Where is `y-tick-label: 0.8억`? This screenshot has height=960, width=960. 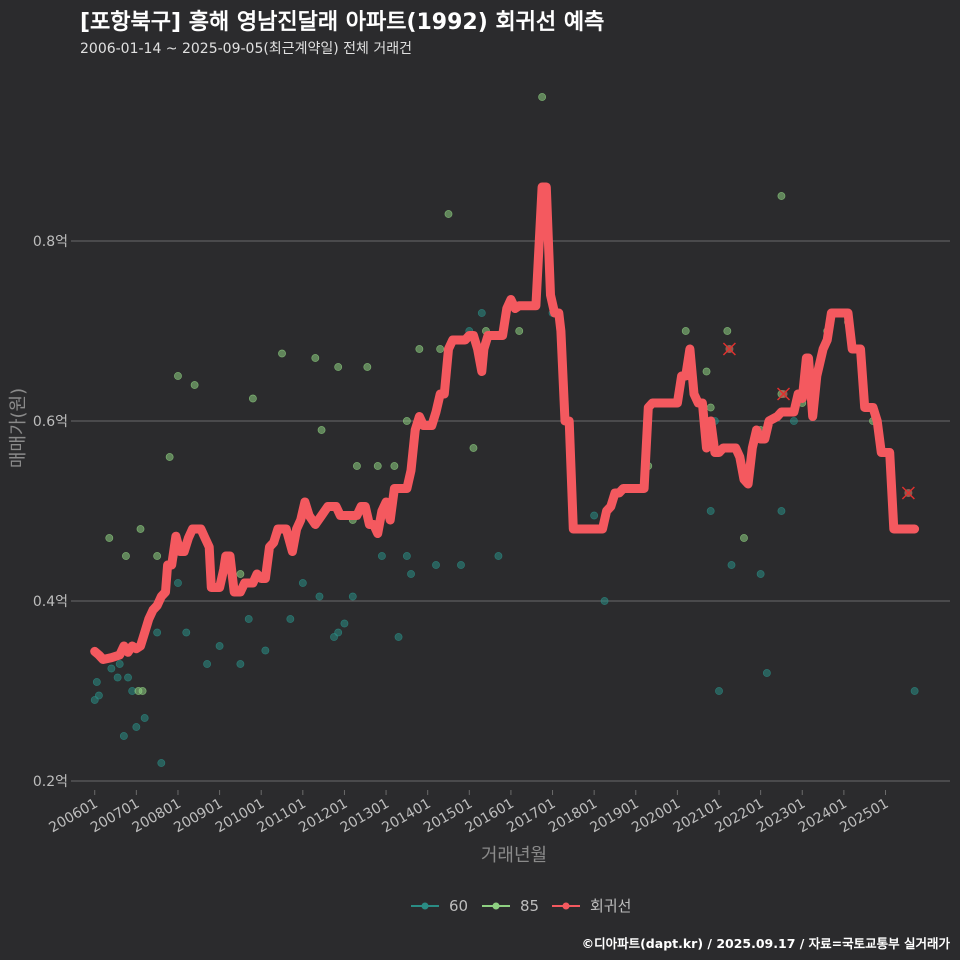
y-tick-label: 0.8억 is located at coordinates (50, 242).